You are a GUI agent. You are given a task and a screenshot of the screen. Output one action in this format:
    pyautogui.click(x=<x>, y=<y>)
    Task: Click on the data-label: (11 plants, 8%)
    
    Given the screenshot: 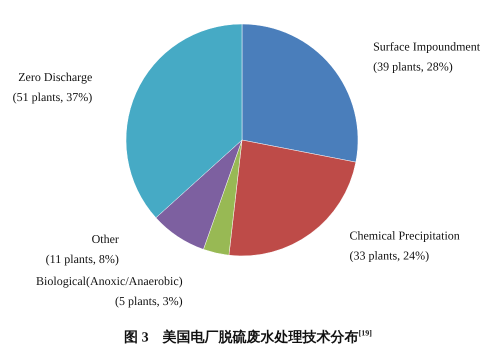 What is the action you would take?
    pyautogui.click(x=82, y=259)
    